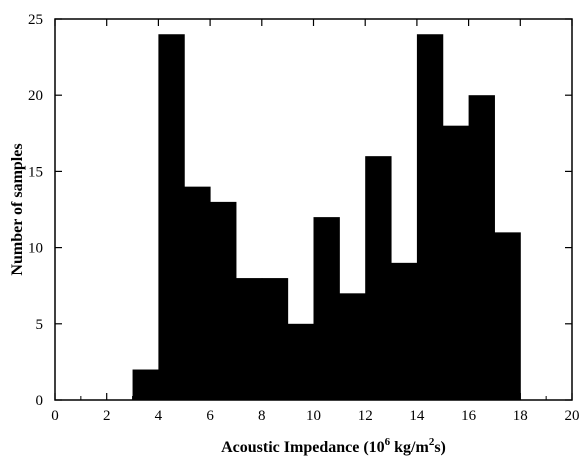 Image resolution: width=583 pixels, height=461 pixels. Describe the element at coordinates (40, 401) in the screenshot. I see `y-tick-label: 0` at that location.